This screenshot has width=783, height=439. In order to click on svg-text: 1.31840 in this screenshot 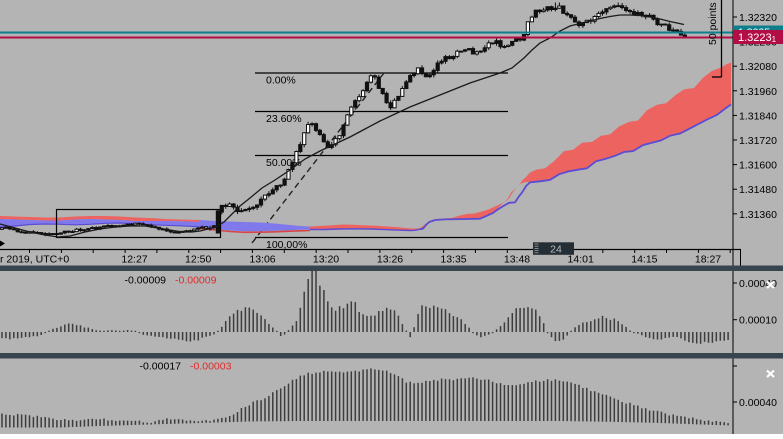, I will do `click(758, 116)`.